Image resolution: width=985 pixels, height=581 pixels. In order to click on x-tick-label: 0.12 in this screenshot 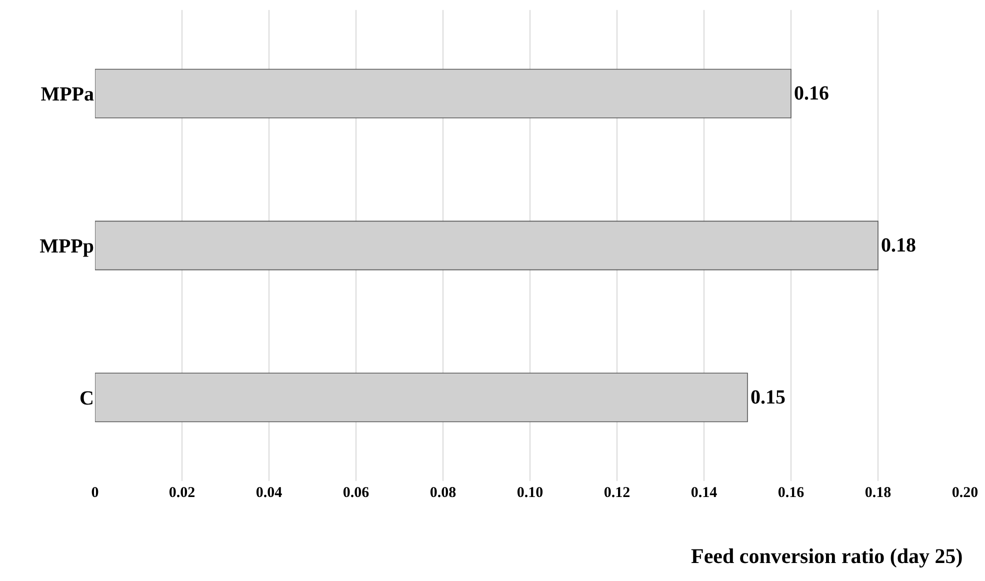, I will do `click(617, 493)`.